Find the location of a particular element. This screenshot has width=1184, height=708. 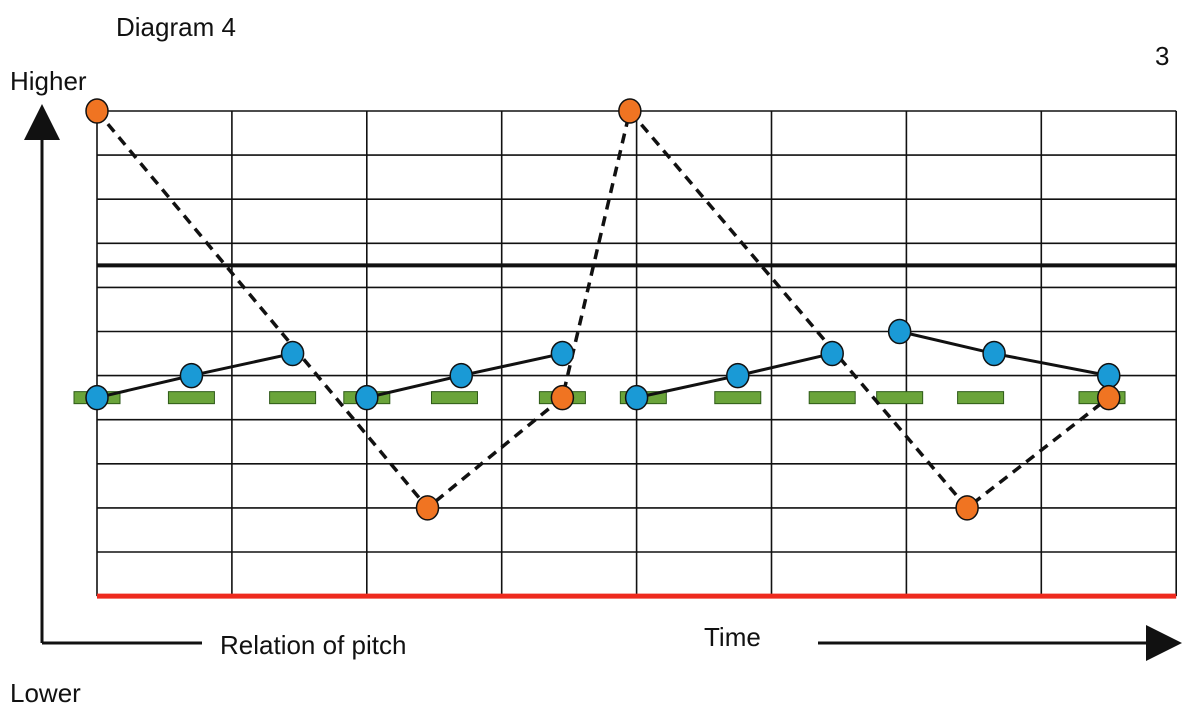

time-label: Time is located at coordinates (732, 637).